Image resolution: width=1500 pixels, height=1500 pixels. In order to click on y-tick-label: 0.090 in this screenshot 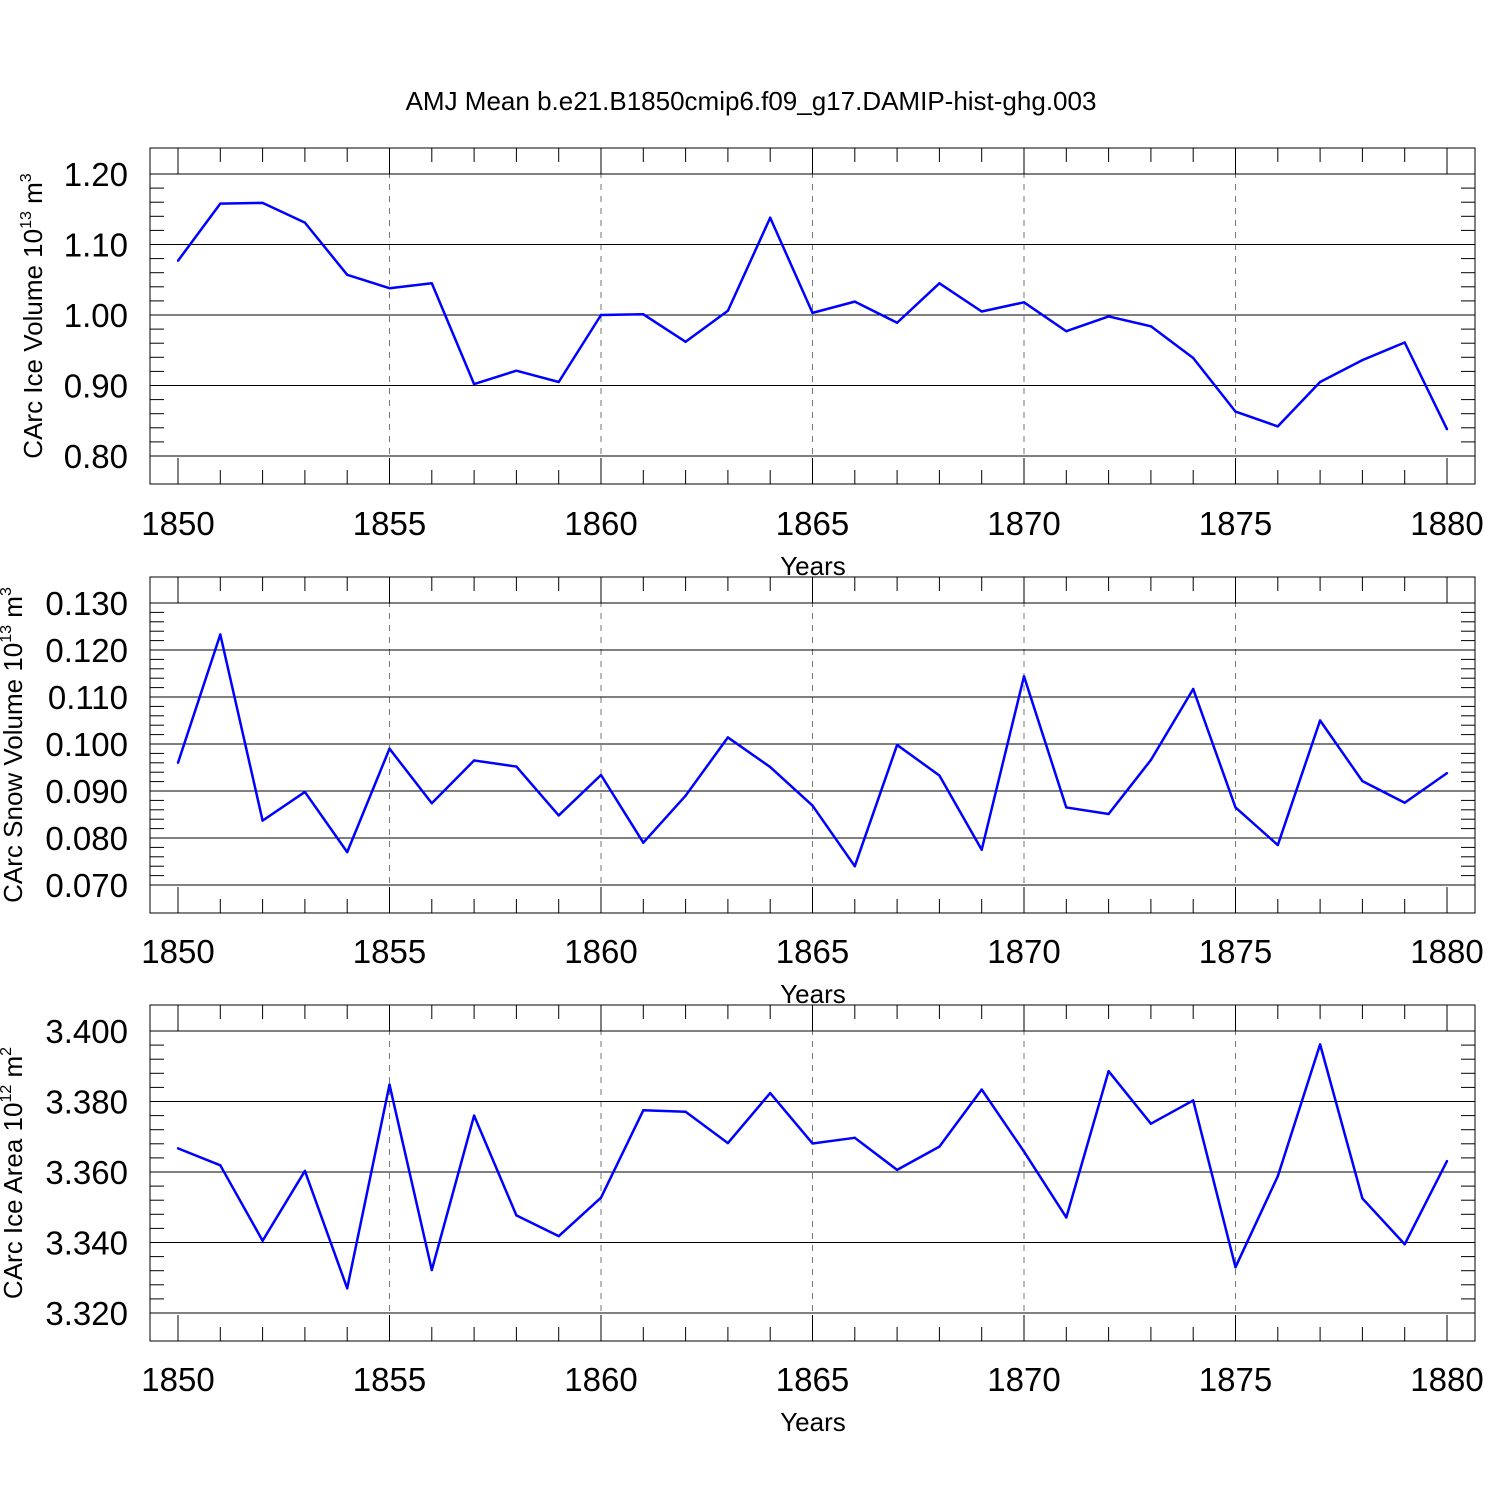, I will do `click(86, 791)`.